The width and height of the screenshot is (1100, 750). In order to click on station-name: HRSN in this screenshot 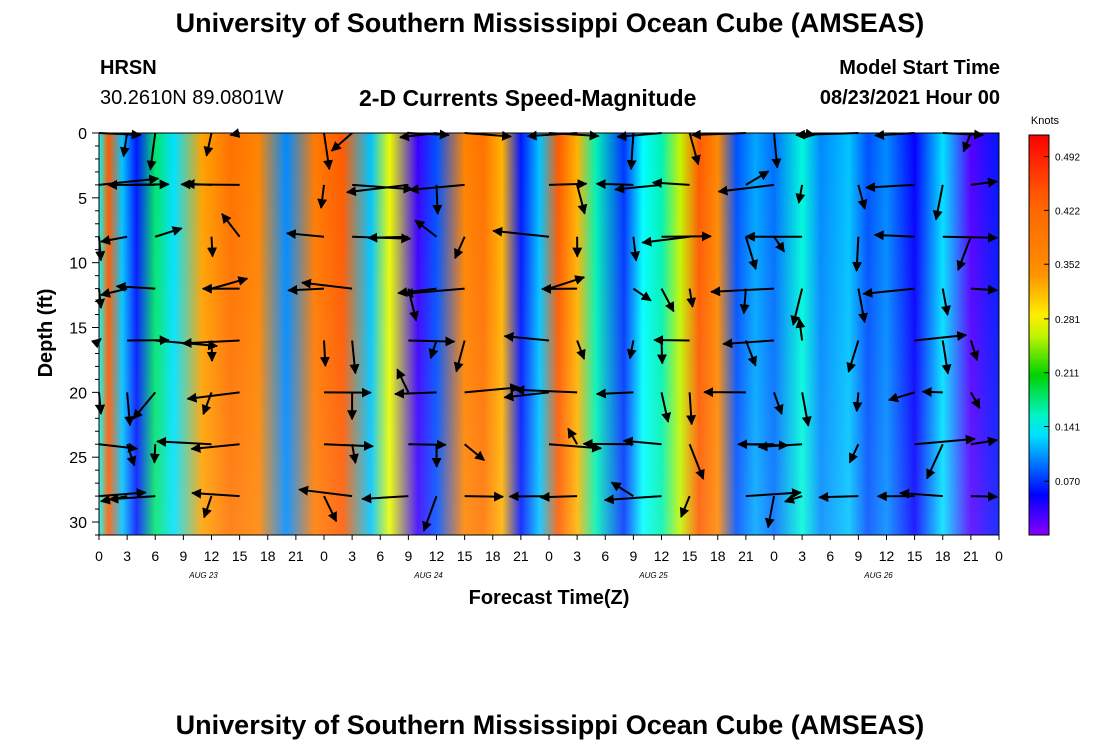, I will do `click(128, 68)`.